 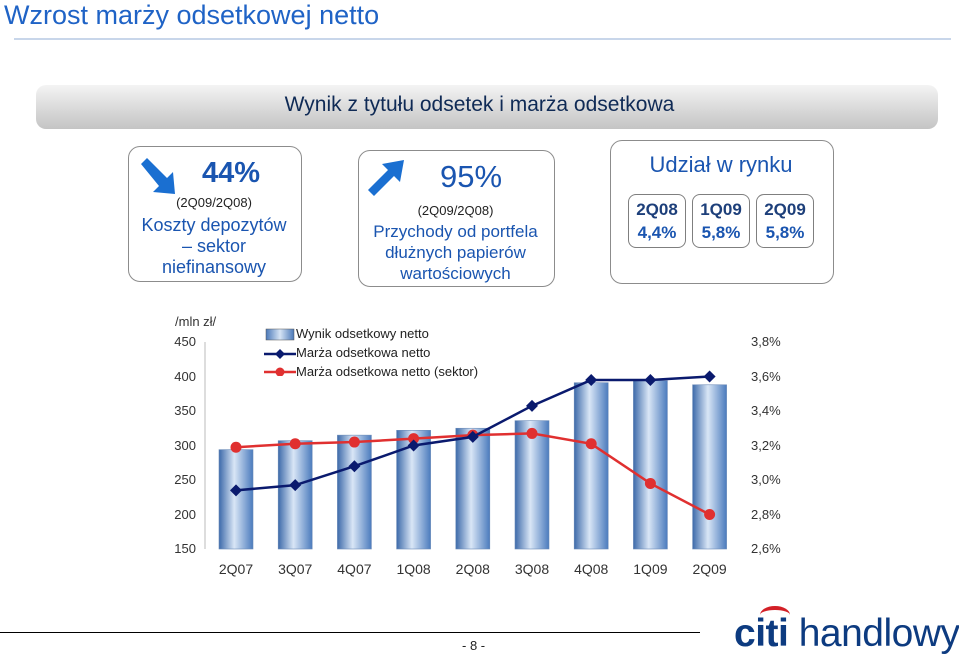 What do you see at coordinates (650, 465) in the screenshot?
I see `bar-1Q09` at bounding box center [650, 465].